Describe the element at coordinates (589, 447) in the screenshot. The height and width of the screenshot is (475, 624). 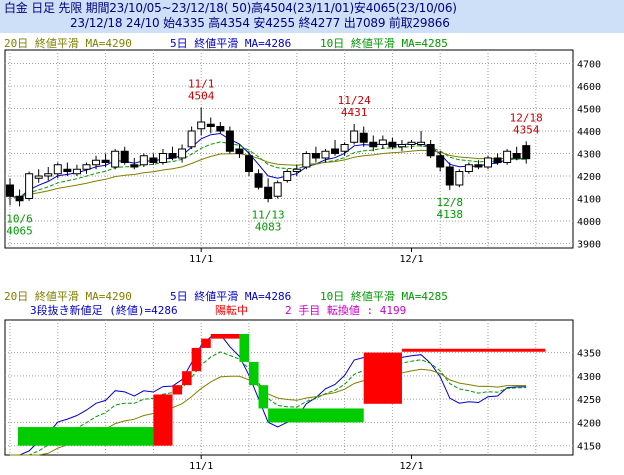
I see `tlb-panel-y-tick-label: 4150` at that location.